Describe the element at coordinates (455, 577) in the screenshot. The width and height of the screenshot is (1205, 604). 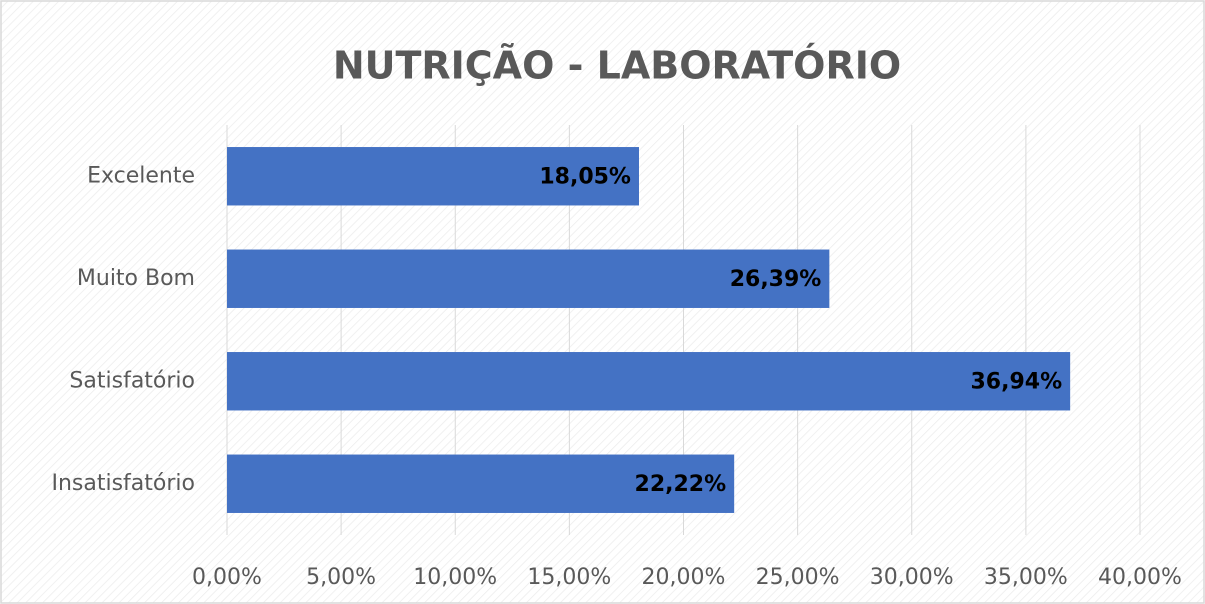
I see `x-tick-label: 10,00%` at that location.